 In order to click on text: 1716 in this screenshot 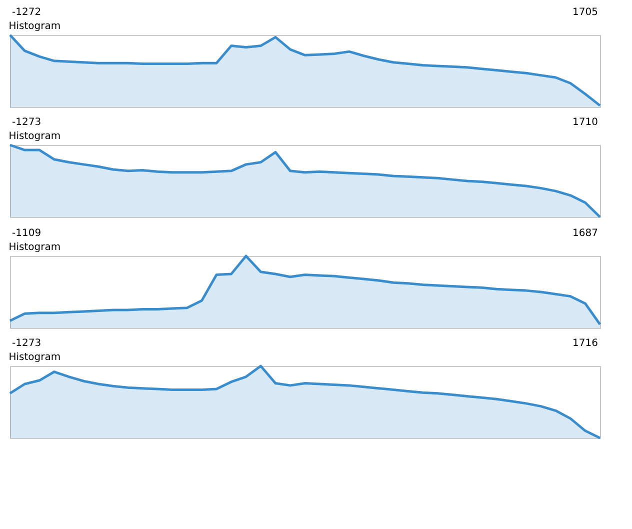, I will do `click(585, 343)`.